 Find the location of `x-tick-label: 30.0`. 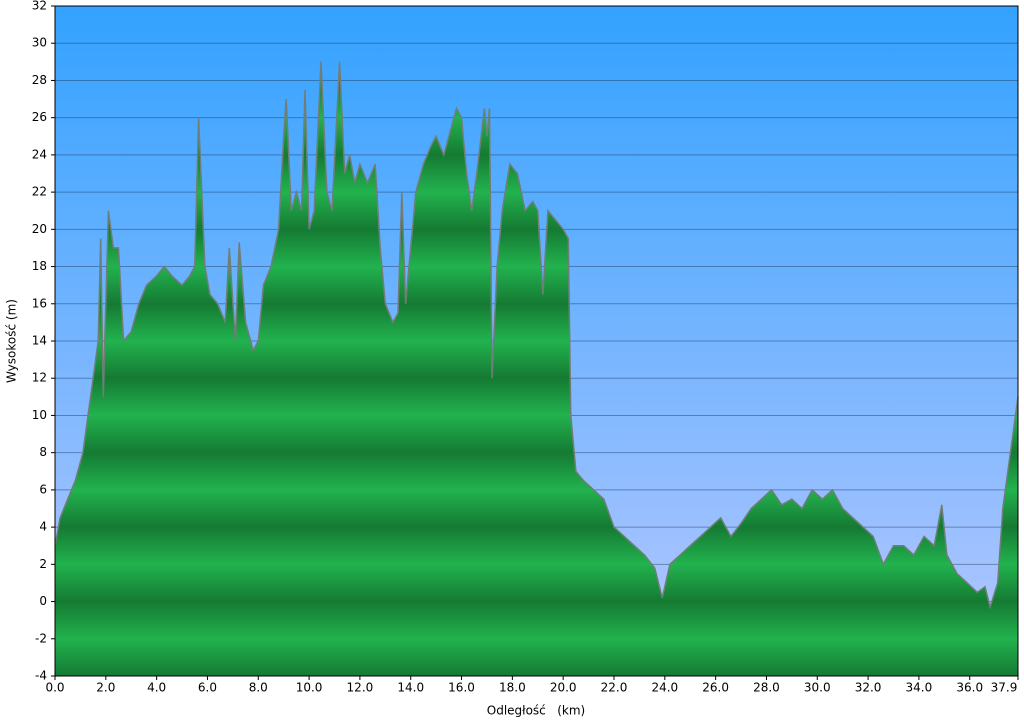

x-tick-label: 30.0 is located at coordinates (817, 688).